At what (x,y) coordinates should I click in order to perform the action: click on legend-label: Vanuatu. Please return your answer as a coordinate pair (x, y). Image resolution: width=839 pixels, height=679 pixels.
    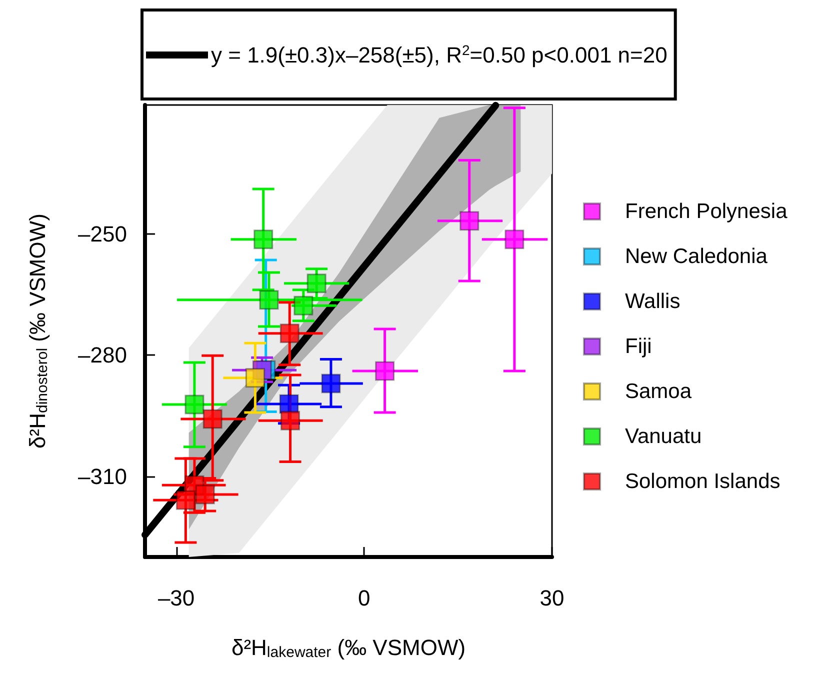
    Looking at the image, I should click on (663, 436).